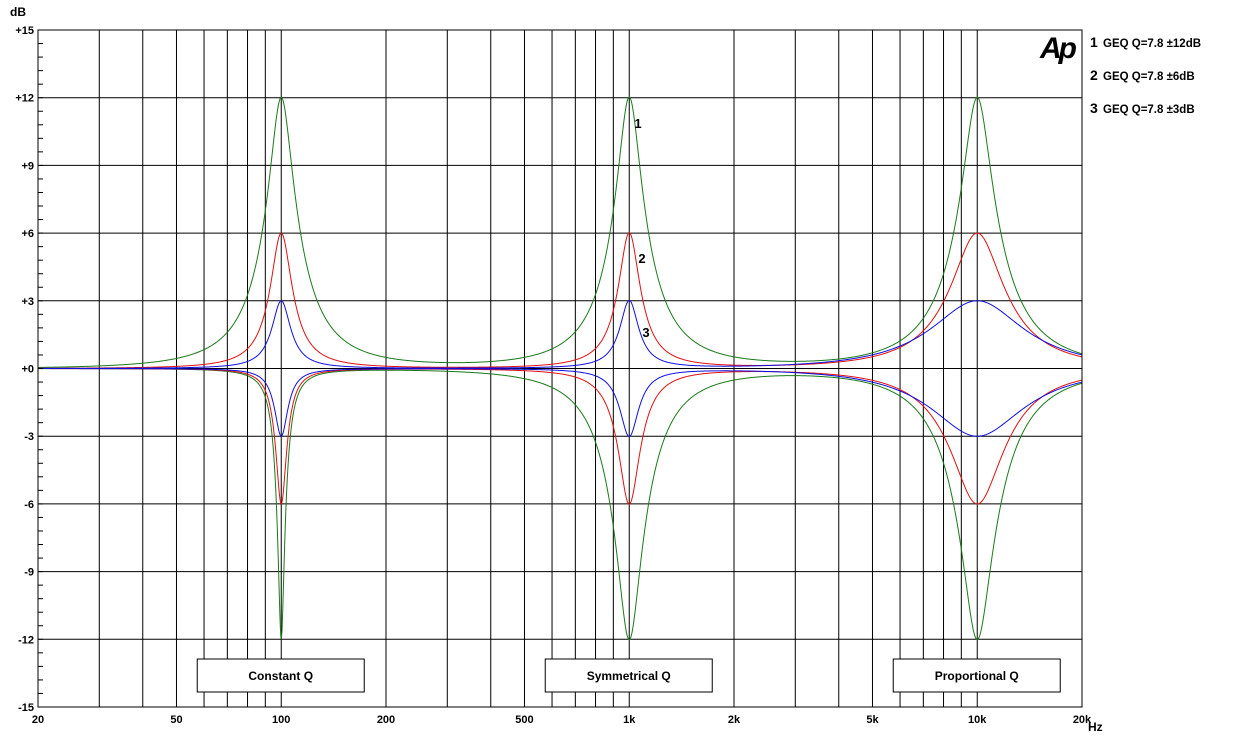  Describe the element at coordinates (1094, 42) in the screenshot. I see `legend-number: 1` at that location.